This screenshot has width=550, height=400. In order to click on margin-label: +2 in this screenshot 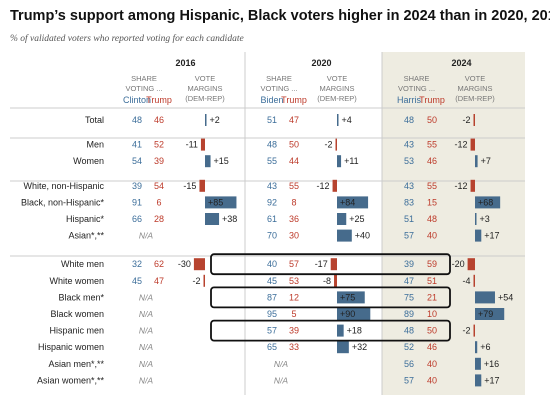, I will do `click(215, 120)`.